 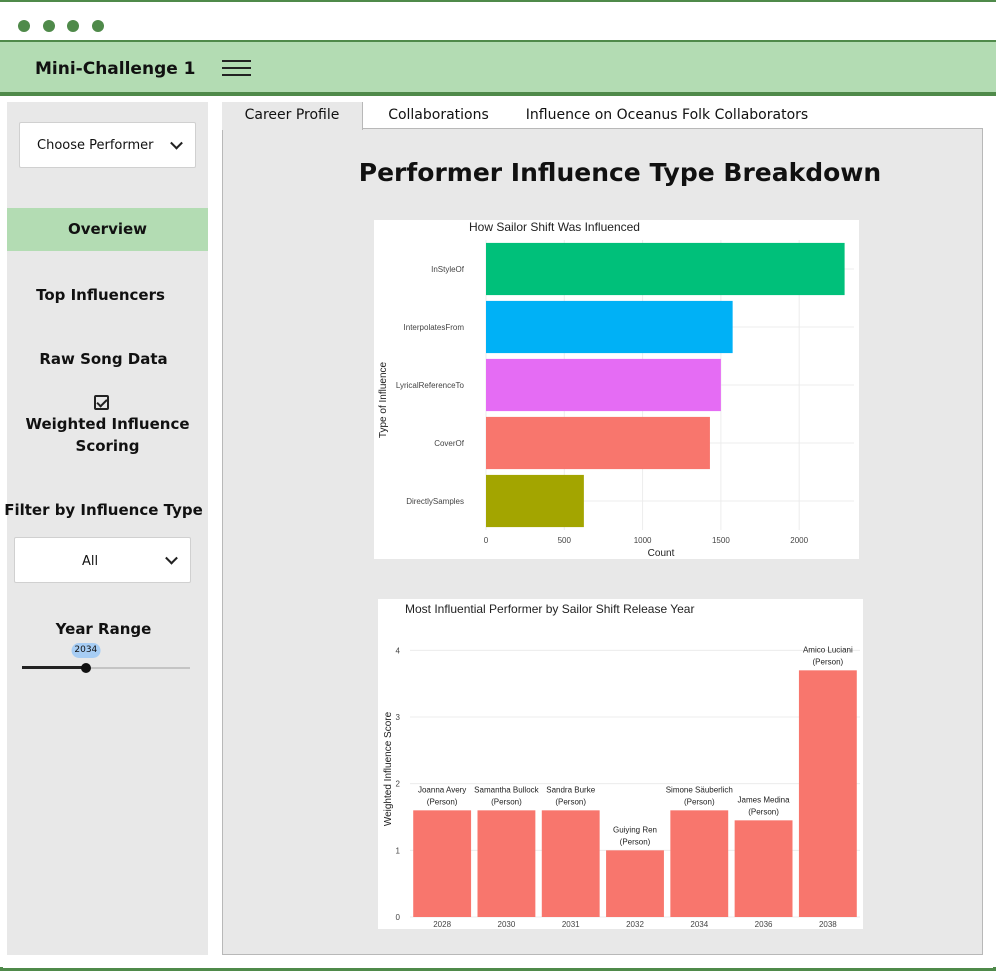 What do you see at coordinates (430, 385) in the screenshot?
I see `y-tick-label: LyricalReferenceTo` at bounding box center [430, 385].